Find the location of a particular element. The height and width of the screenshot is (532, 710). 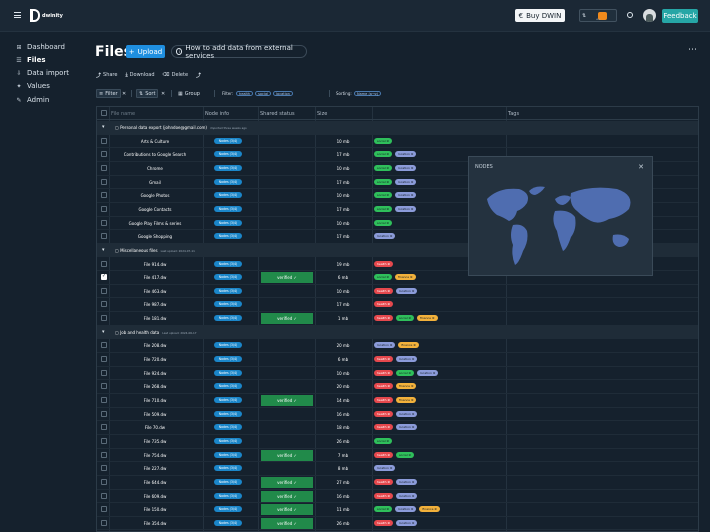

file-name: File 70.dw is located at coordinates (155, 428).